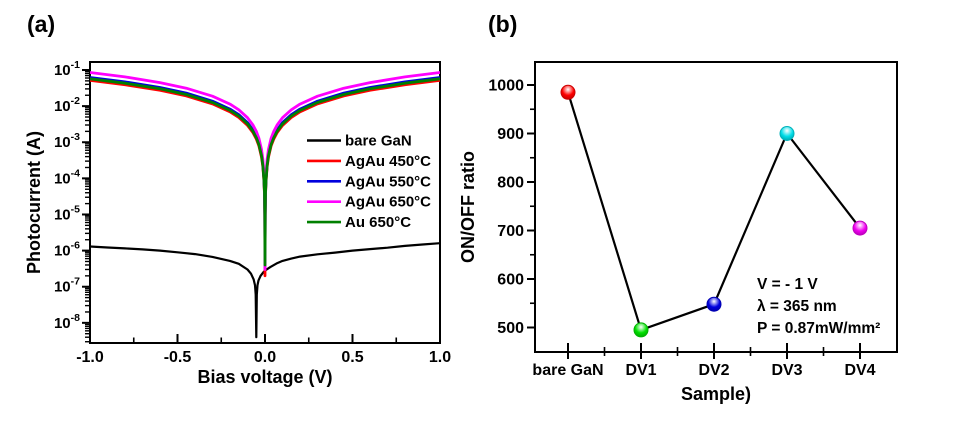 Image resolution: width=974 pixels, height=426 pixels. I want to click on legend-item-bare-gan: bare GaN, so click(359, 141).